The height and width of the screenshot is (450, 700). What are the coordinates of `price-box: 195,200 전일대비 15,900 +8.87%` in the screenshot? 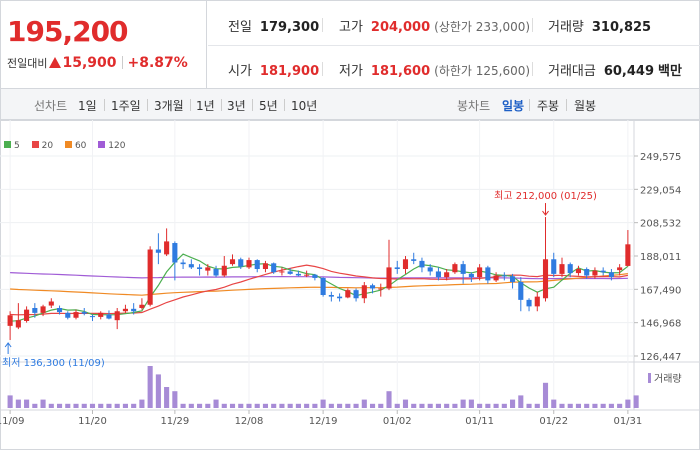 It's located at (104, 45).